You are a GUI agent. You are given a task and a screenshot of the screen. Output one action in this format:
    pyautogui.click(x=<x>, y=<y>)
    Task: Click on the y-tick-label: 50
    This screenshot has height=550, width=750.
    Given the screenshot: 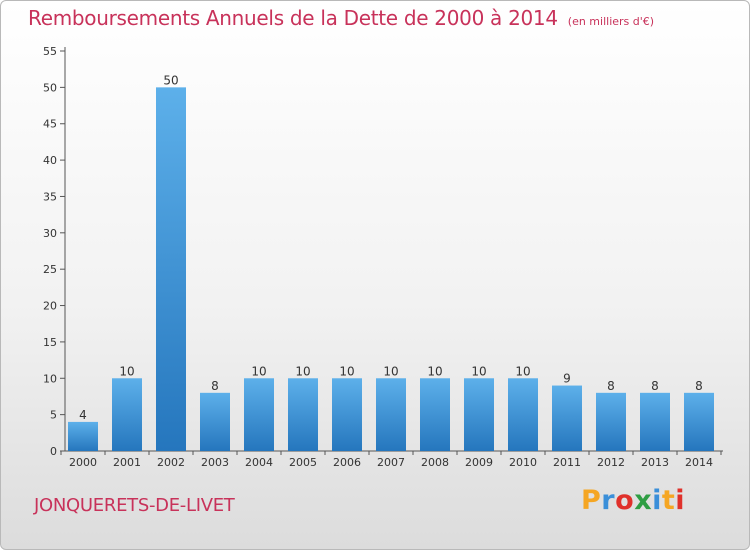 What is the action you would take?
    pyautogui.click(x=50, y=87)
    